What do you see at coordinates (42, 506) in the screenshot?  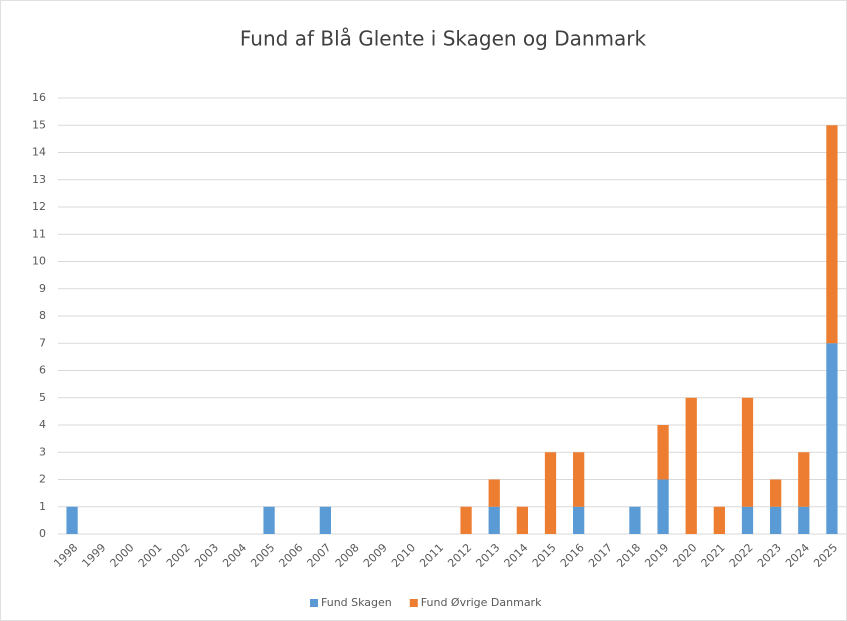 I see `y-tick-label: 1` at bounding box center [42, 506].